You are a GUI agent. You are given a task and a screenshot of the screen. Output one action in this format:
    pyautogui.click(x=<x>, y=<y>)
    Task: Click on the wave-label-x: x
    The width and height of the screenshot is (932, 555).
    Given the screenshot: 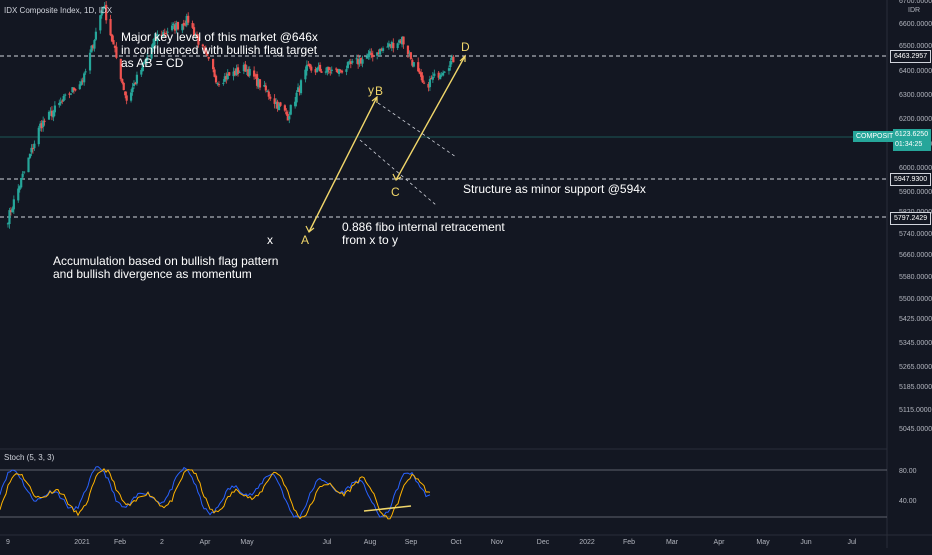 What is the action you would take?
    pyautogui.click(x=270, y=240)
    